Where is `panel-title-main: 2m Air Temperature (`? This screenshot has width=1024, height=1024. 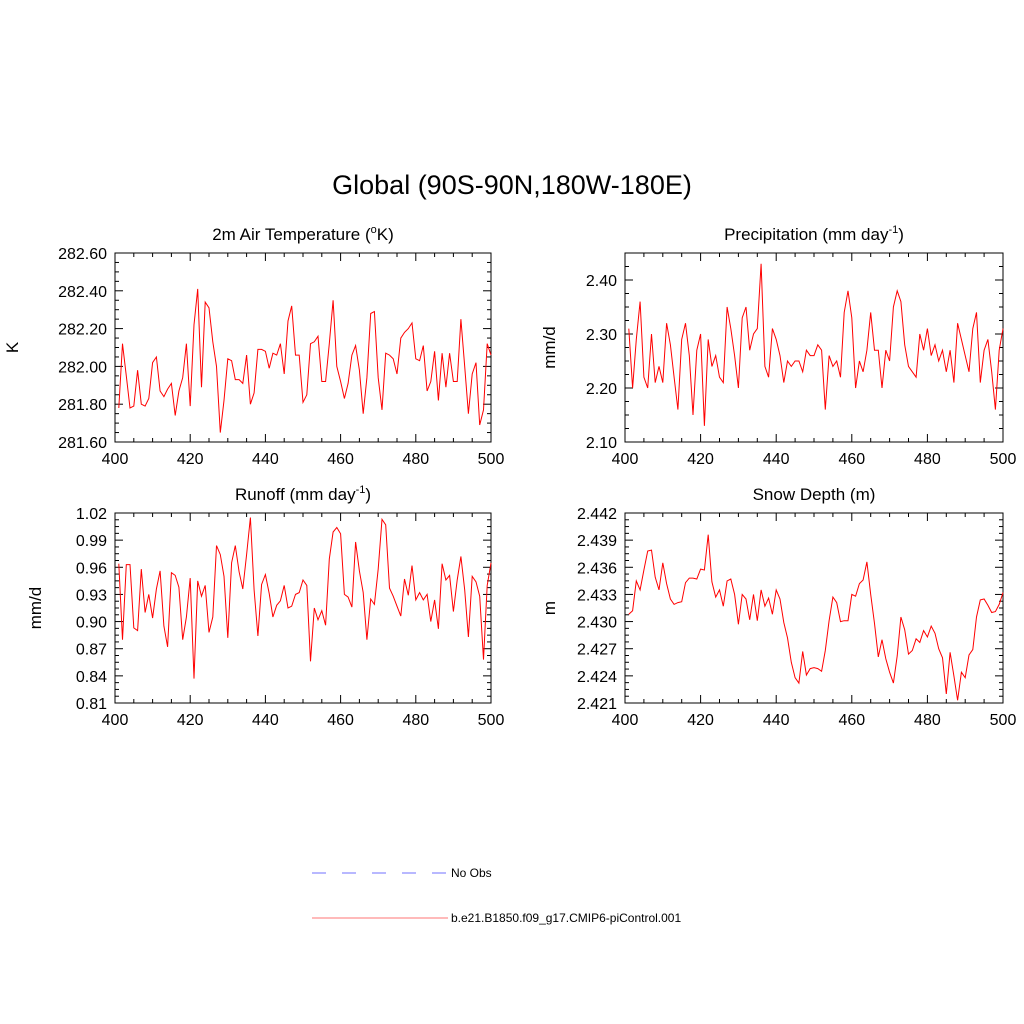
panel-title-main: 2m Air Temperature ( is located at coordinates (291, 234).